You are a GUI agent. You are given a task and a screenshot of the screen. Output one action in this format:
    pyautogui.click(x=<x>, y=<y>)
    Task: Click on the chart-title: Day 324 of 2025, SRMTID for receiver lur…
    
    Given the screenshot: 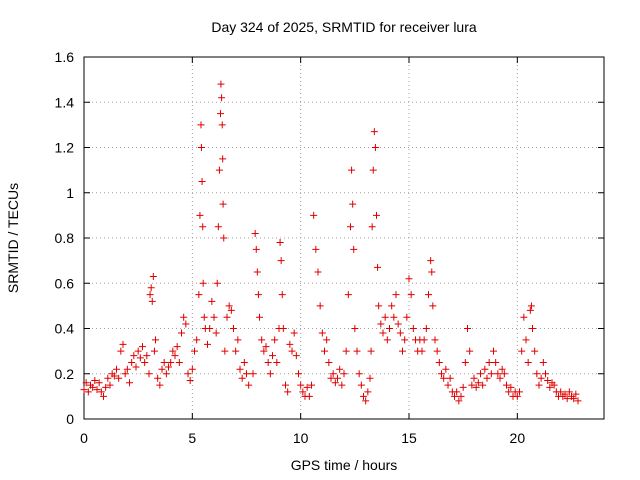 What is the action you would take?
    pyautogui.click(x=344, y=27)
    